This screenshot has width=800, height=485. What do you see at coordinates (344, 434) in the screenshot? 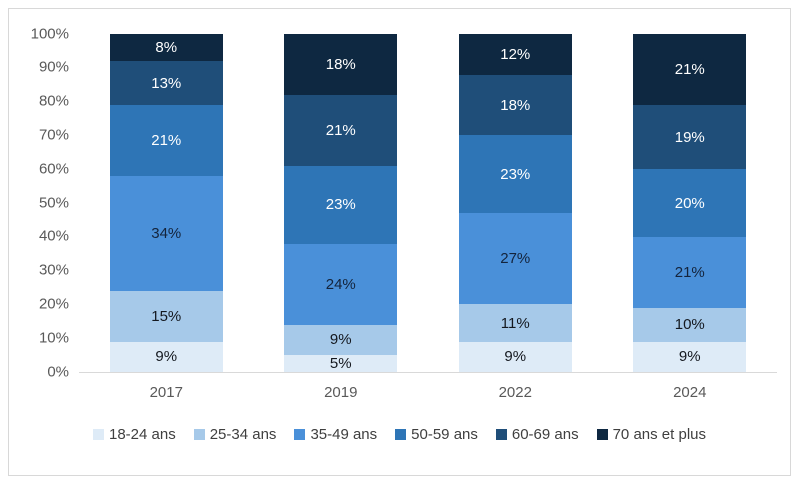
I see `legend-label: 35-49 ans` at bounding box center [344, 434].